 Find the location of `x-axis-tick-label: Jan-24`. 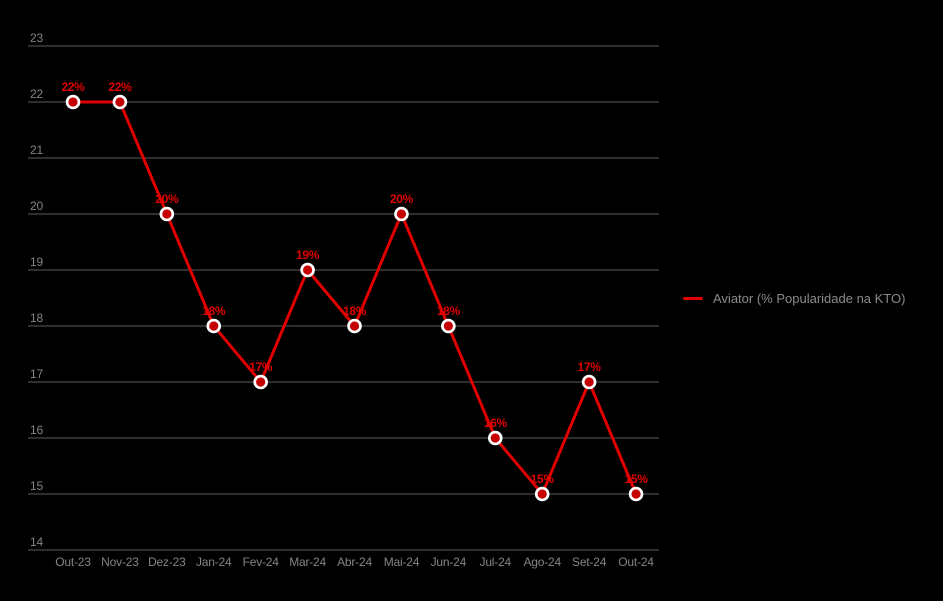

x-axis-tick-label: Jan-24 is located at coordinates (214, 562).